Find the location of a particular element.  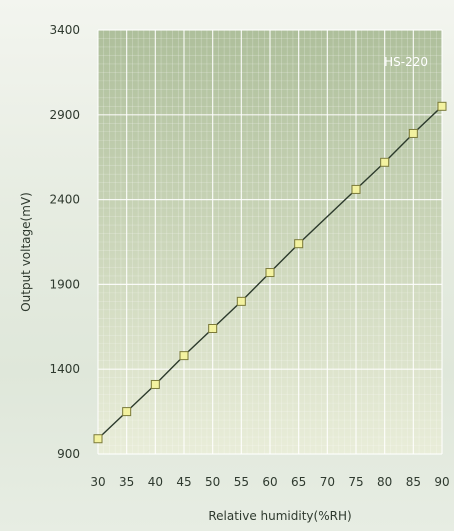

y-axis-label: Output voltage(mV) is located at coordinates (26, 252).